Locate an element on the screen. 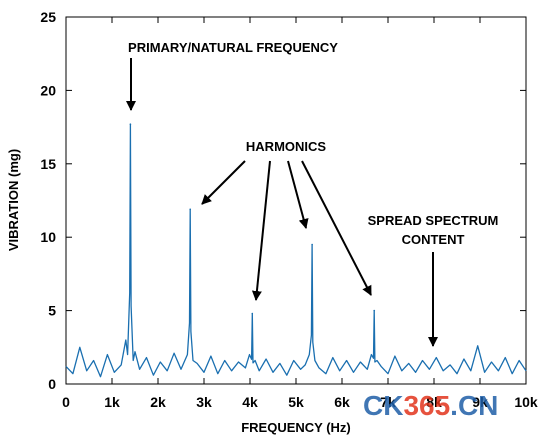  y-axis-title: VIBRATION (mg) is located at coordinates (13, 200).